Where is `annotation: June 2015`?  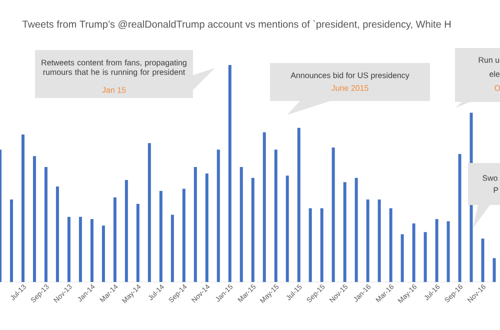
annotation: June 2015 is located at coordinates (349, 88).